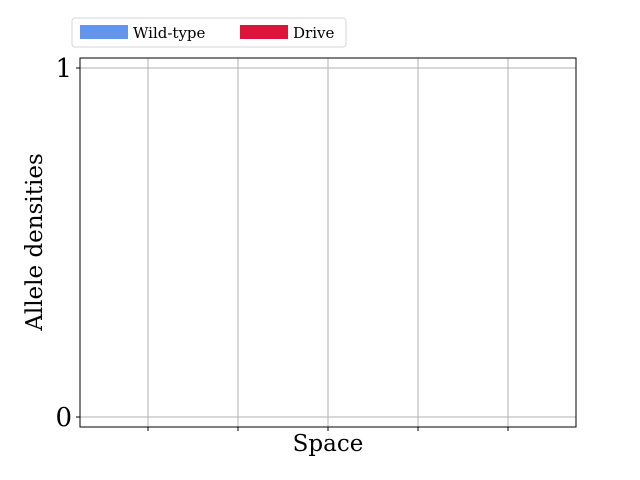 Image resolution: width=640 pixels, height=480 pixels. I want to click on y-axis-ticks: 01, so click(67, 243).